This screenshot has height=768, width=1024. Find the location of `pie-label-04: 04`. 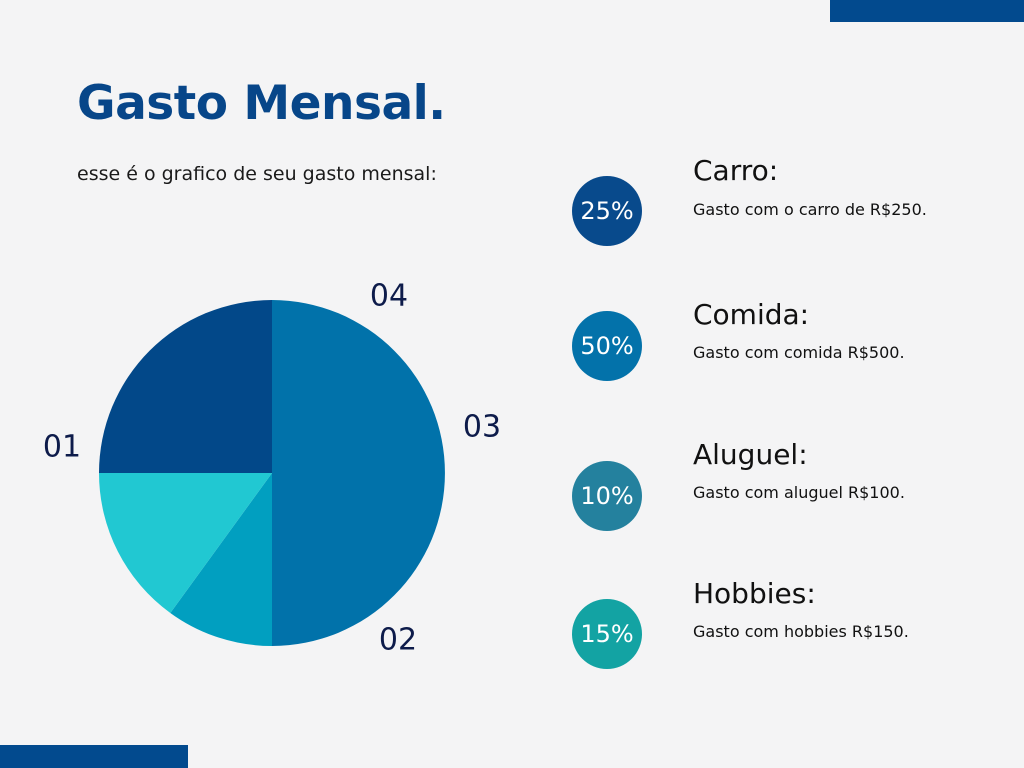

pie-label-04: 04 is located at coordinates (389, 296).